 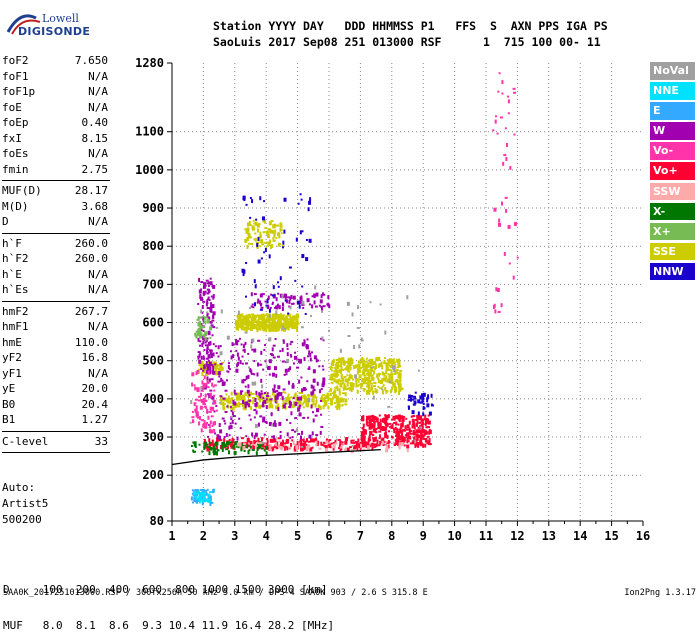 I want to click on x-tick-label: 8, so click(x=391, y=536).